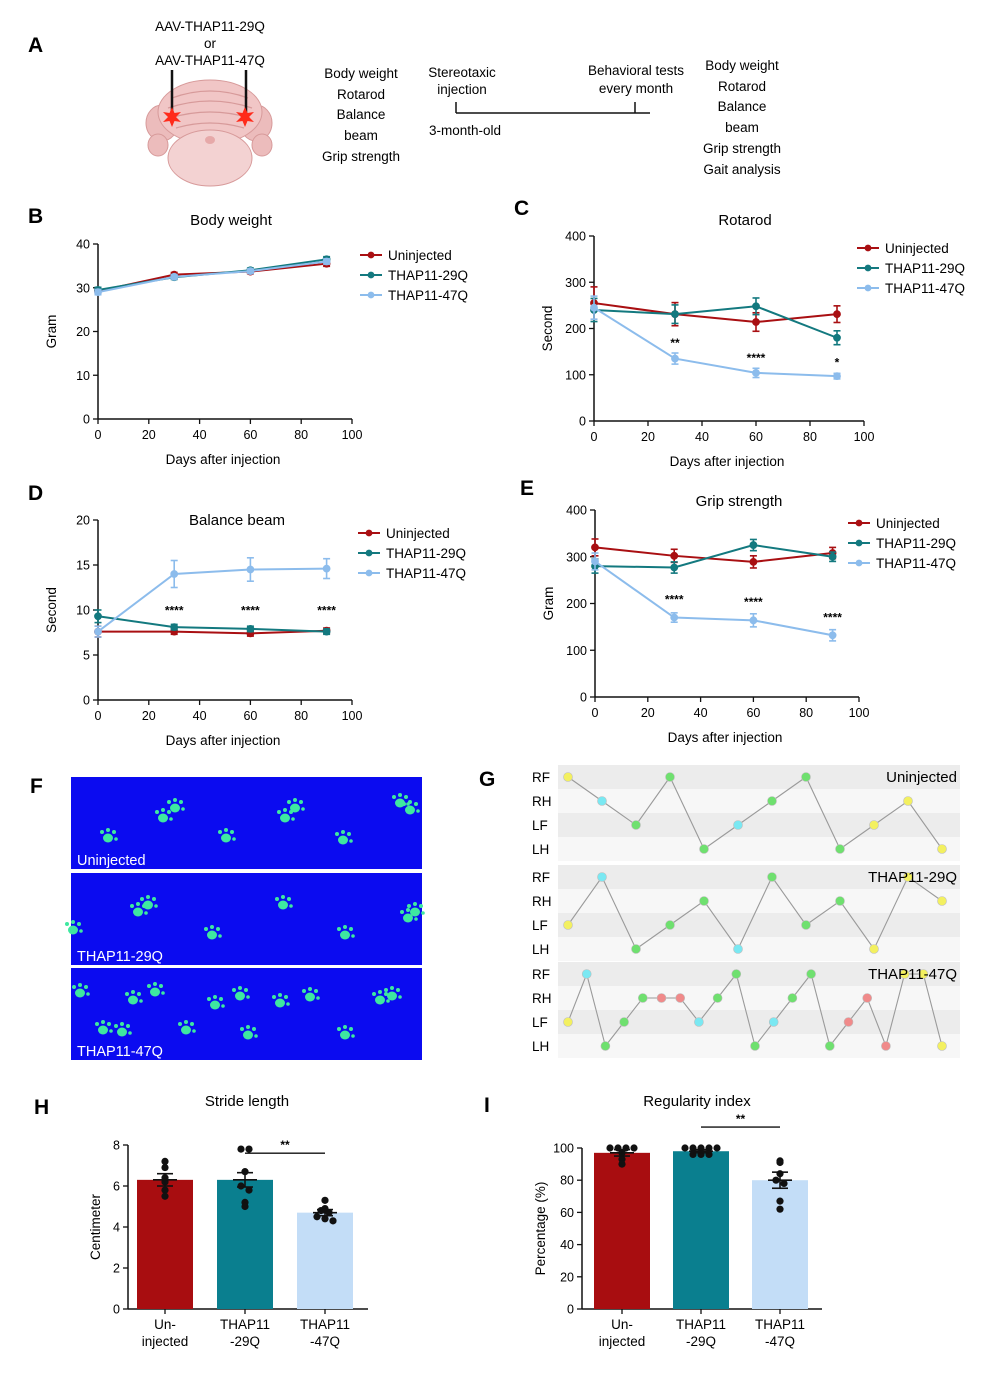 This screenshot has height=1374, width=1000. What do you see at coordinates (41, 1107) in the screenshot?
I see `panel-letter-h: H` at bounding box center [41, 1107].